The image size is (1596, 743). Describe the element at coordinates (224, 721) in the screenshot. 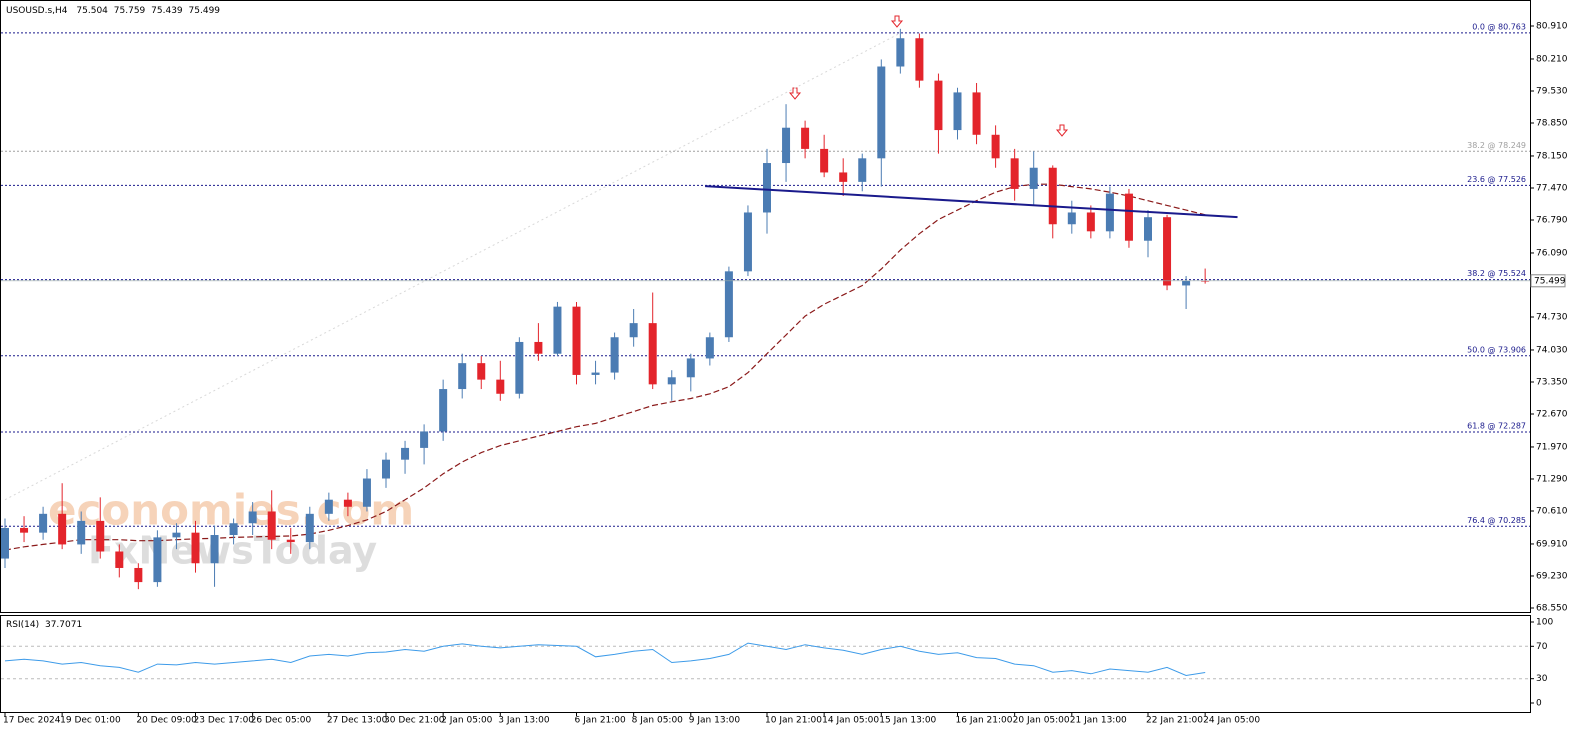

I see `x-tick-label: 23 Dec 17:00` at that location.